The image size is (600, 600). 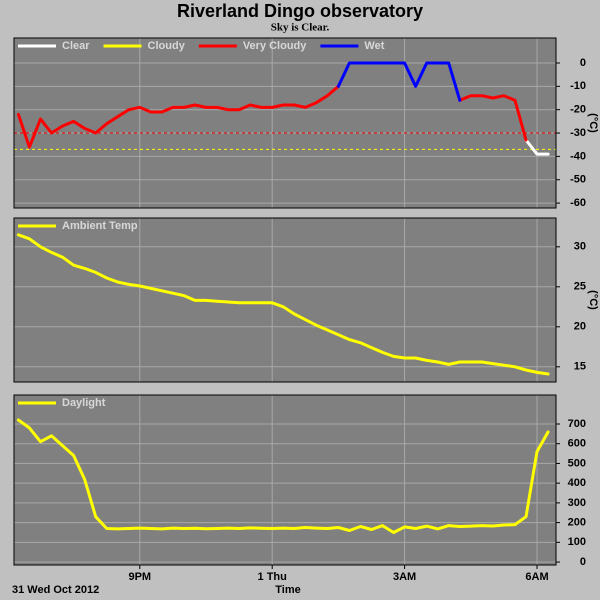 I want to click on y-tick-label: 30, so click(x=580, y=247).